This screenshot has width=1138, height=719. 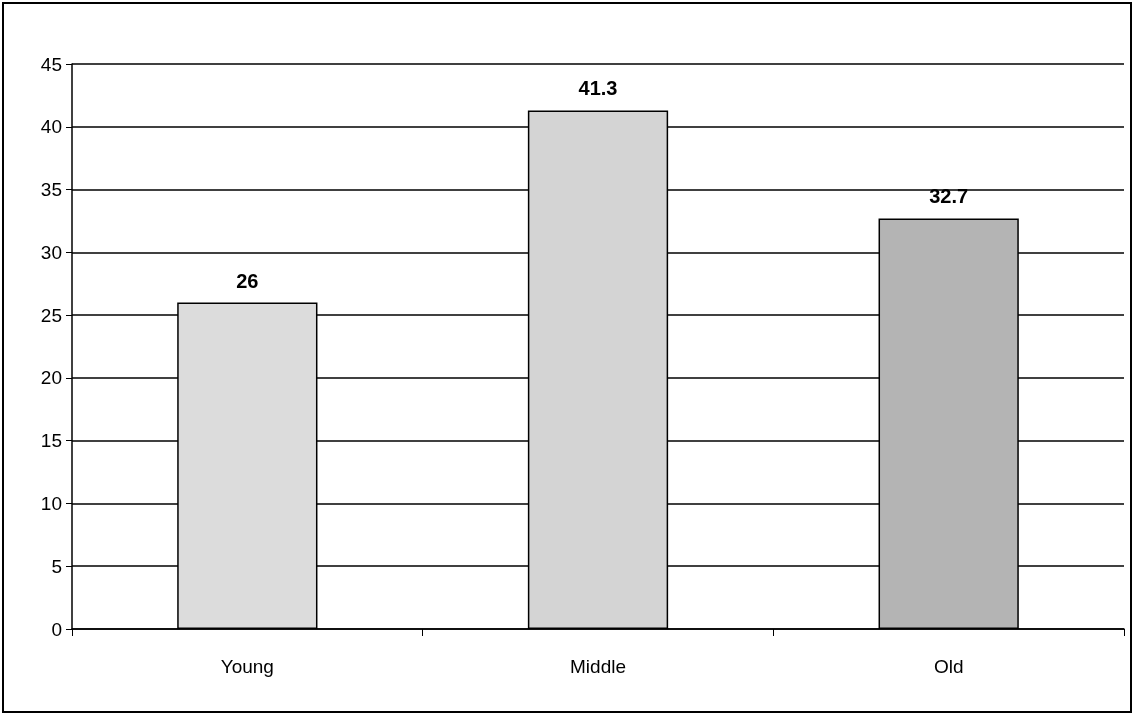 What do you see at coordinates (51, 315) in the screenshot?
I see `y-tick-label: 25` at bounding box center [51, 315].